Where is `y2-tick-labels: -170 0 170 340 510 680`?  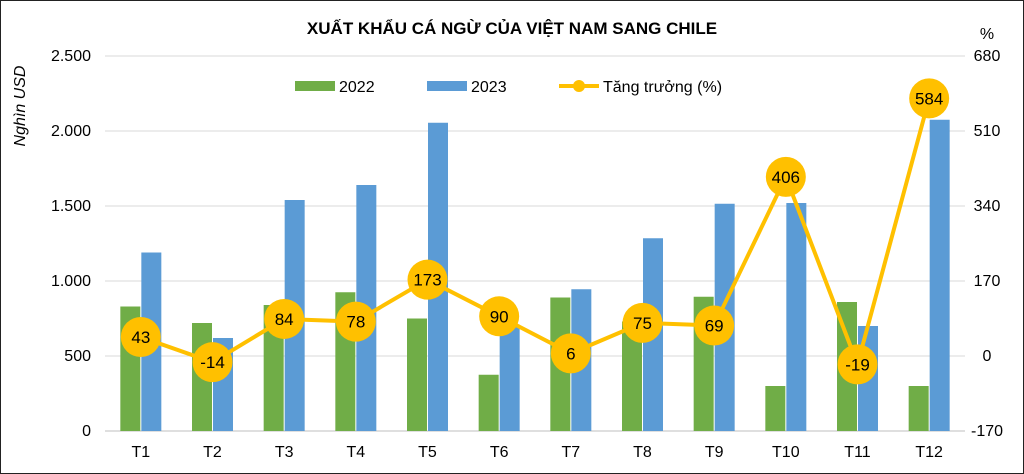
y2-tick-labels: -170 0 170 340 510 680 is located at coordinates (987, 244).